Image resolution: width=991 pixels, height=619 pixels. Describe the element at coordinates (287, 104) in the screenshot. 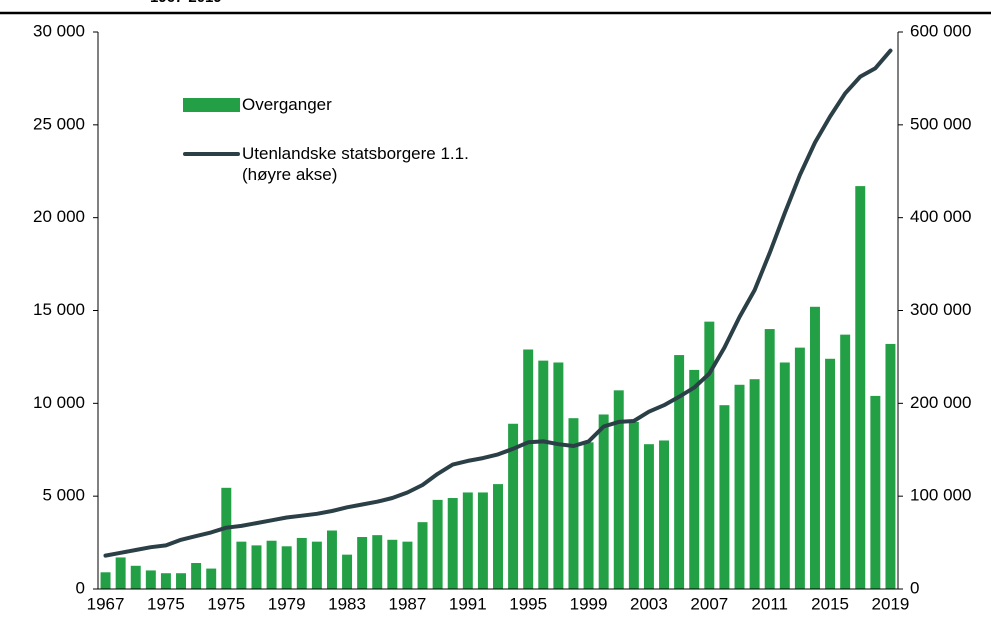

I see `legend-label: Overganger` at that location.